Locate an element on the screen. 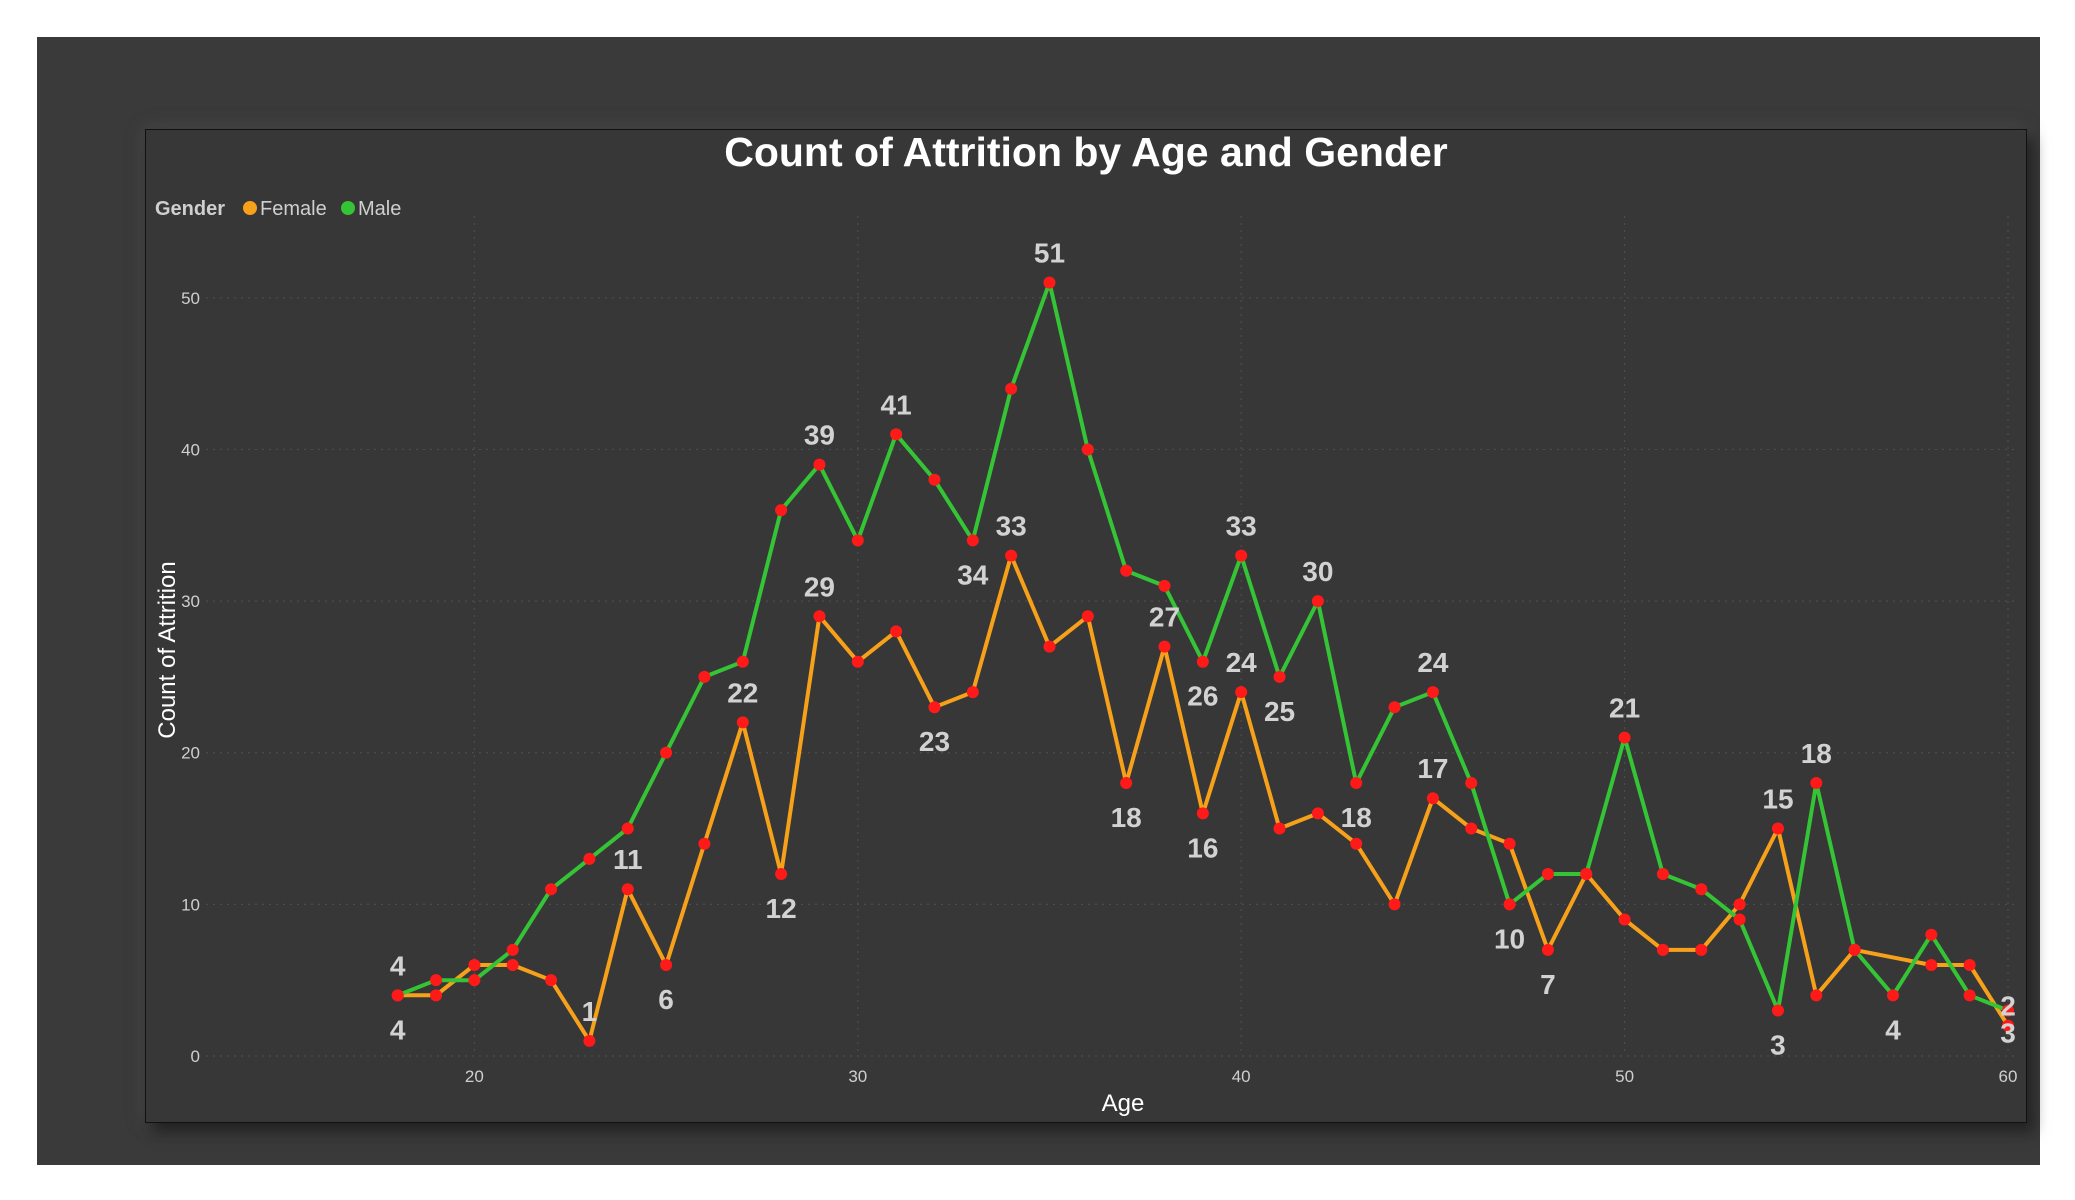 The width and height of the screenshot is (2075, 1200). legend-title: Gender is located at coordinates (190, 209).